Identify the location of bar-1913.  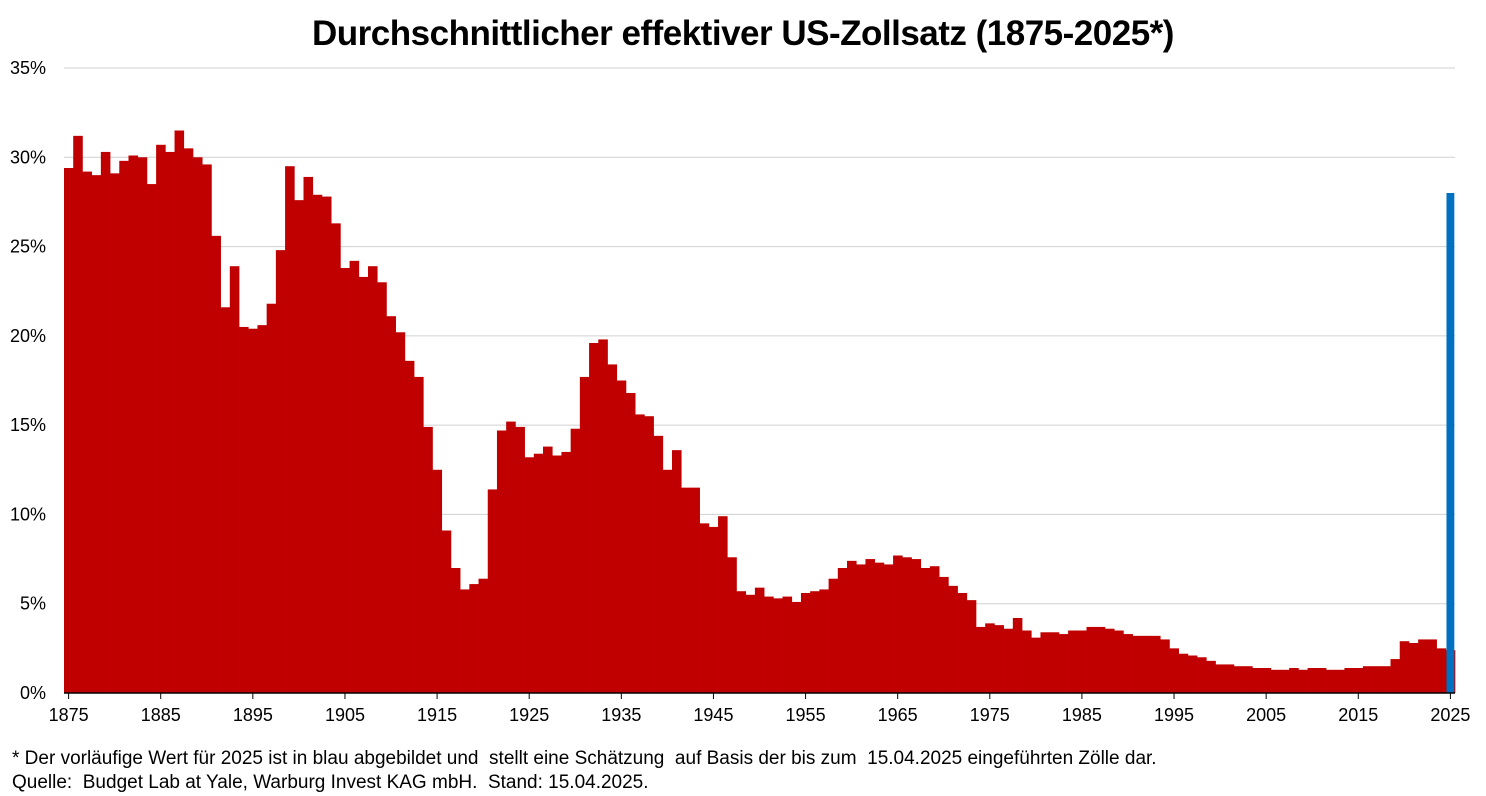
(419, 534).